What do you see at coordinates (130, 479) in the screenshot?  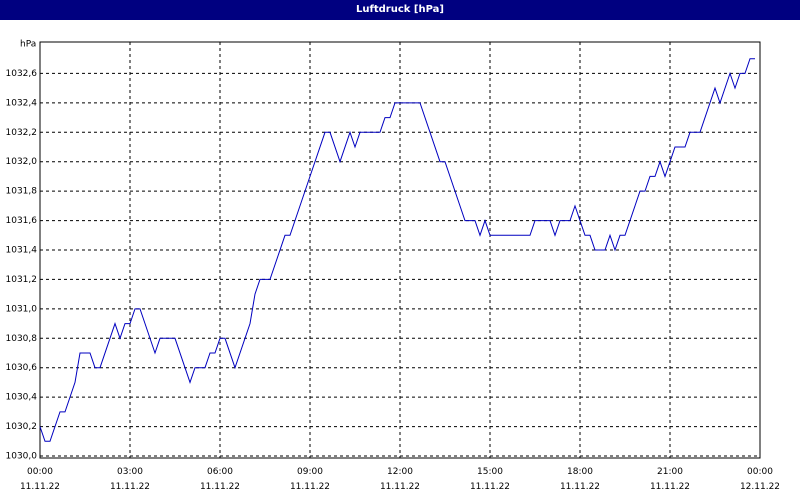 I see `x-tick-label: 03:00 11.11.22` at bounding box center [130, 479].